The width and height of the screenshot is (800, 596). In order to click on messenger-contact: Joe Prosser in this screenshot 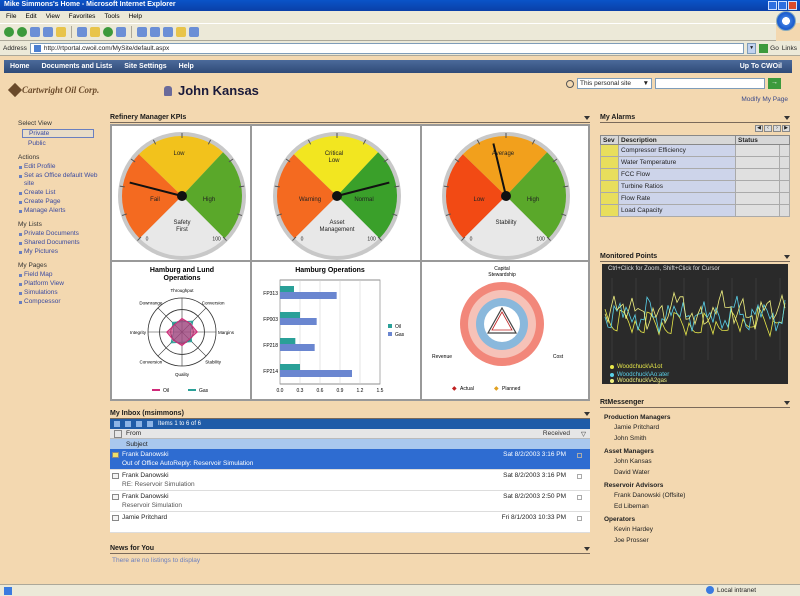, I will do `click(631, 540)`.